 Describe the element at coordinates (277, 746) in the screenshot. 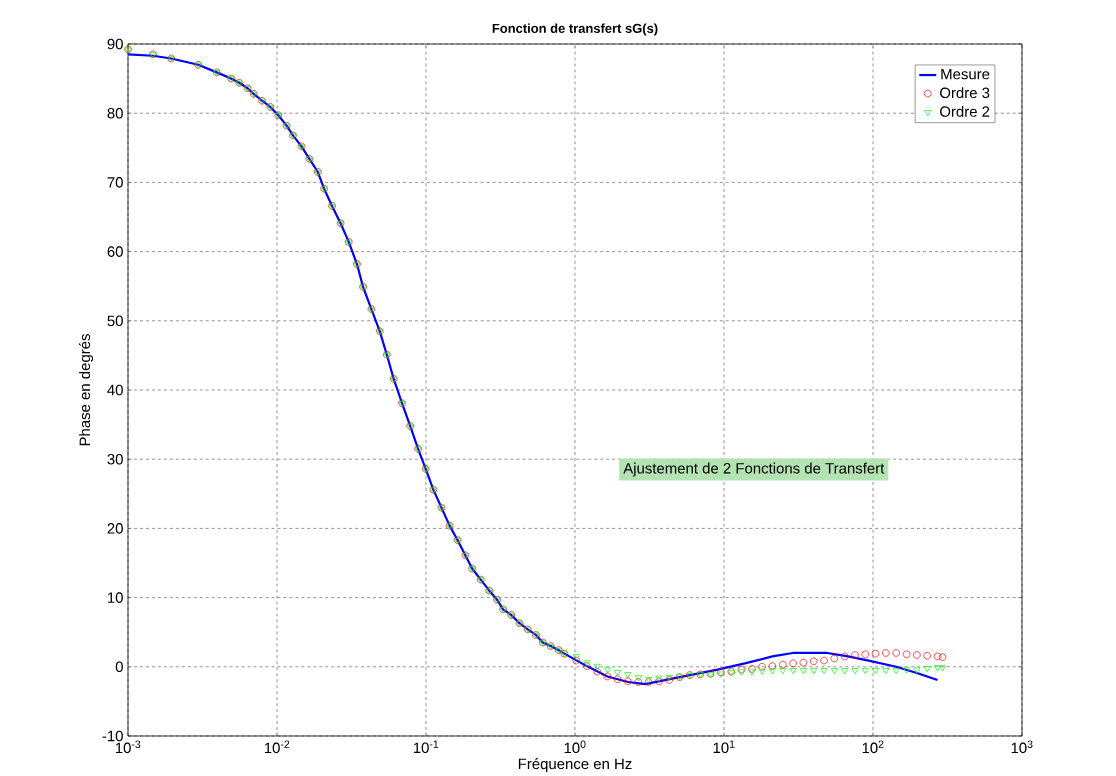

I see `x-tick-label: 10$^{-2}$` at that location.